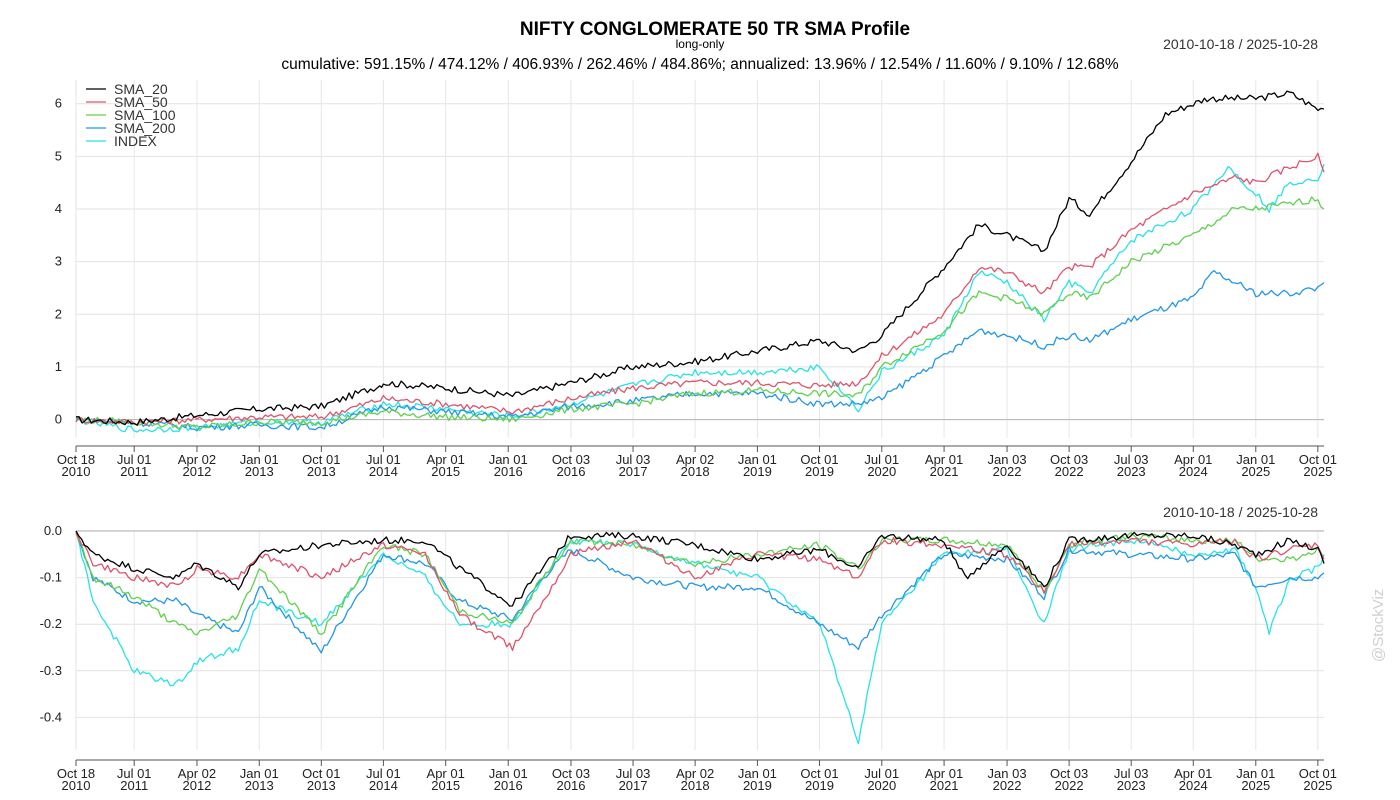 The height and width of the screenshot is (800, 1400). I want to click on y-tick-label: 4, so click(58, 208).